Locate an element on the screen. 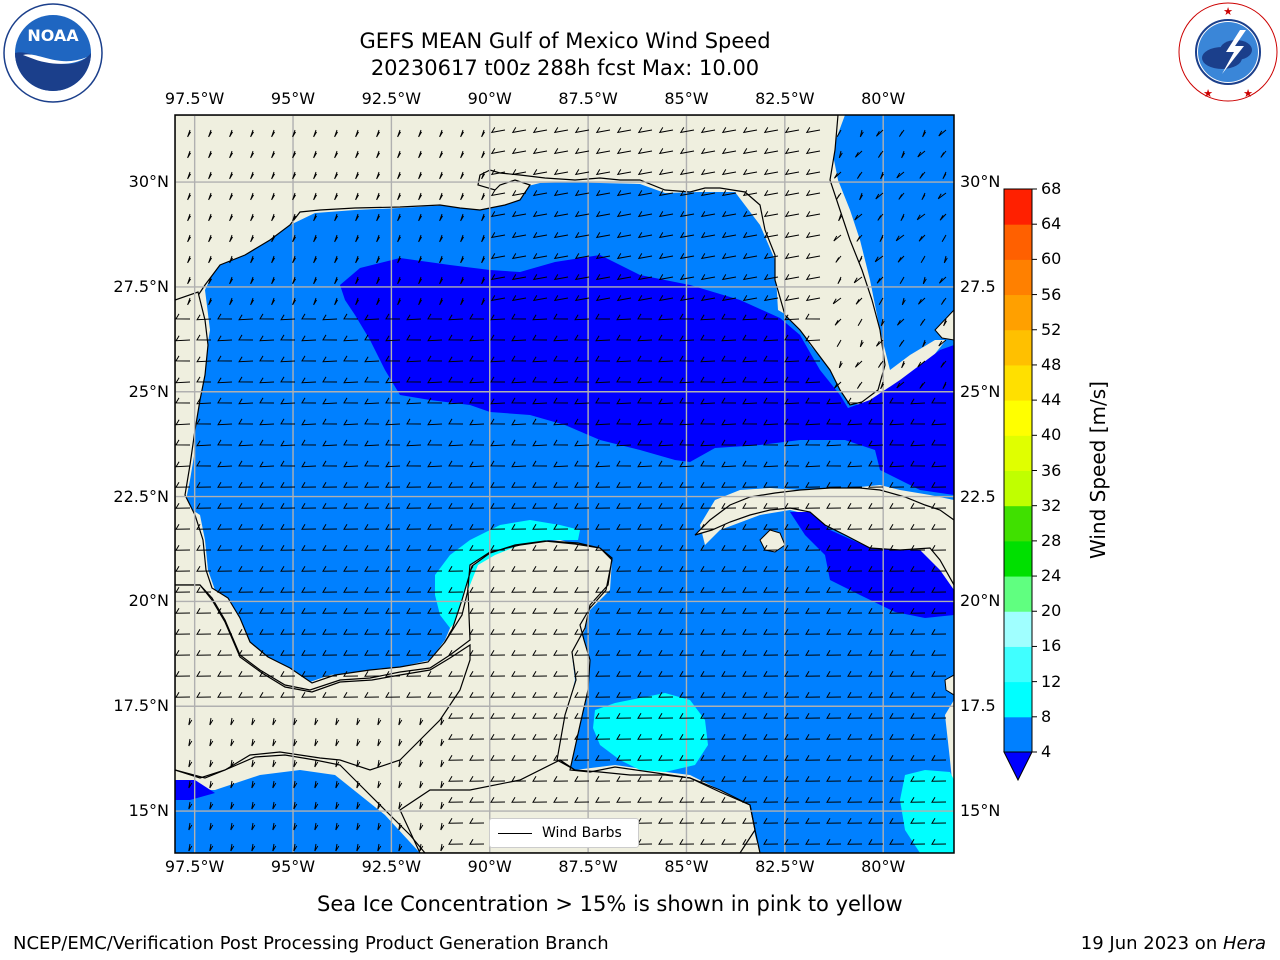 The image size is (1280, 960). land-belize-coast is located at coordinates (667, 811).